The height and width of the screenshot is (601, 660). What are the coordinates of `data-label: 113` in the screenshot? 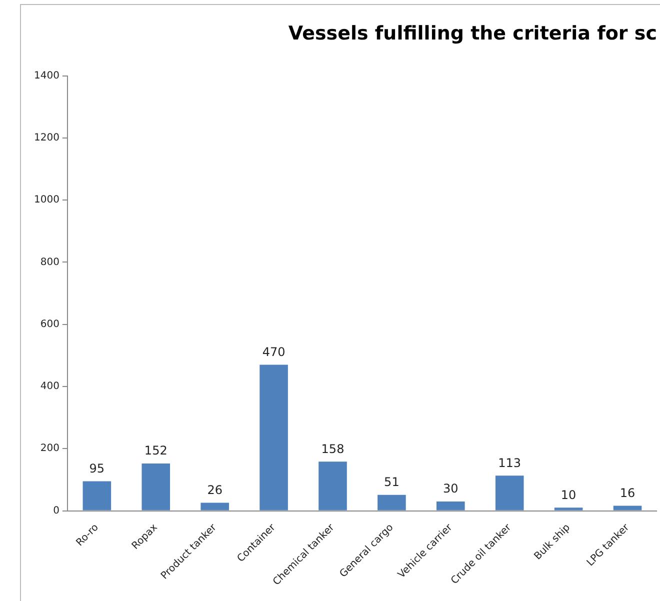 It's located at (510, 463).